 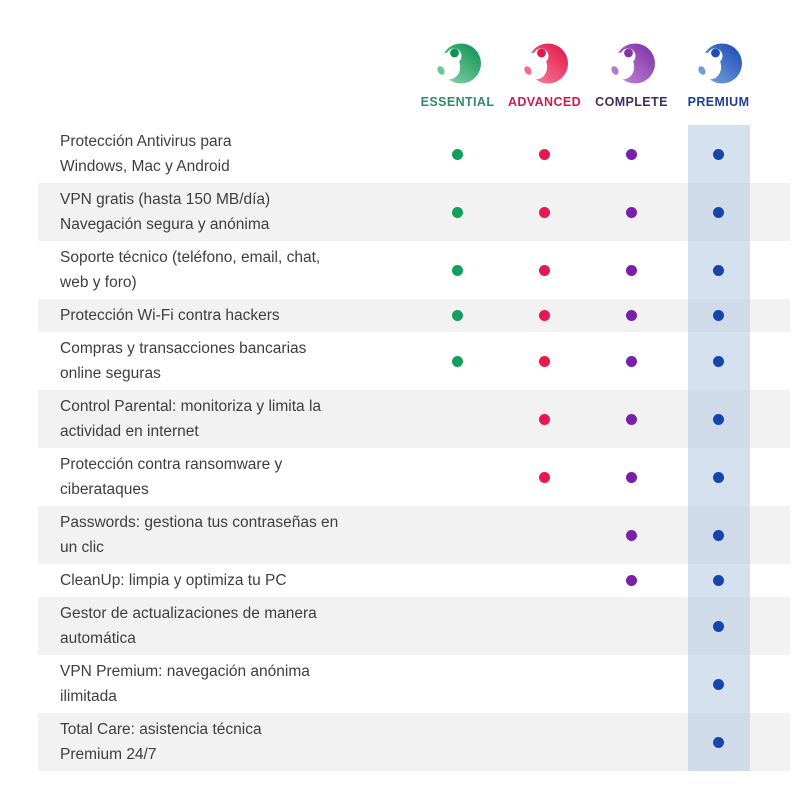 What do you see at coordinates (545, 63) in the screenshot?
I see `panda-advanced-logo-icon` at bounding box center [545, 63].